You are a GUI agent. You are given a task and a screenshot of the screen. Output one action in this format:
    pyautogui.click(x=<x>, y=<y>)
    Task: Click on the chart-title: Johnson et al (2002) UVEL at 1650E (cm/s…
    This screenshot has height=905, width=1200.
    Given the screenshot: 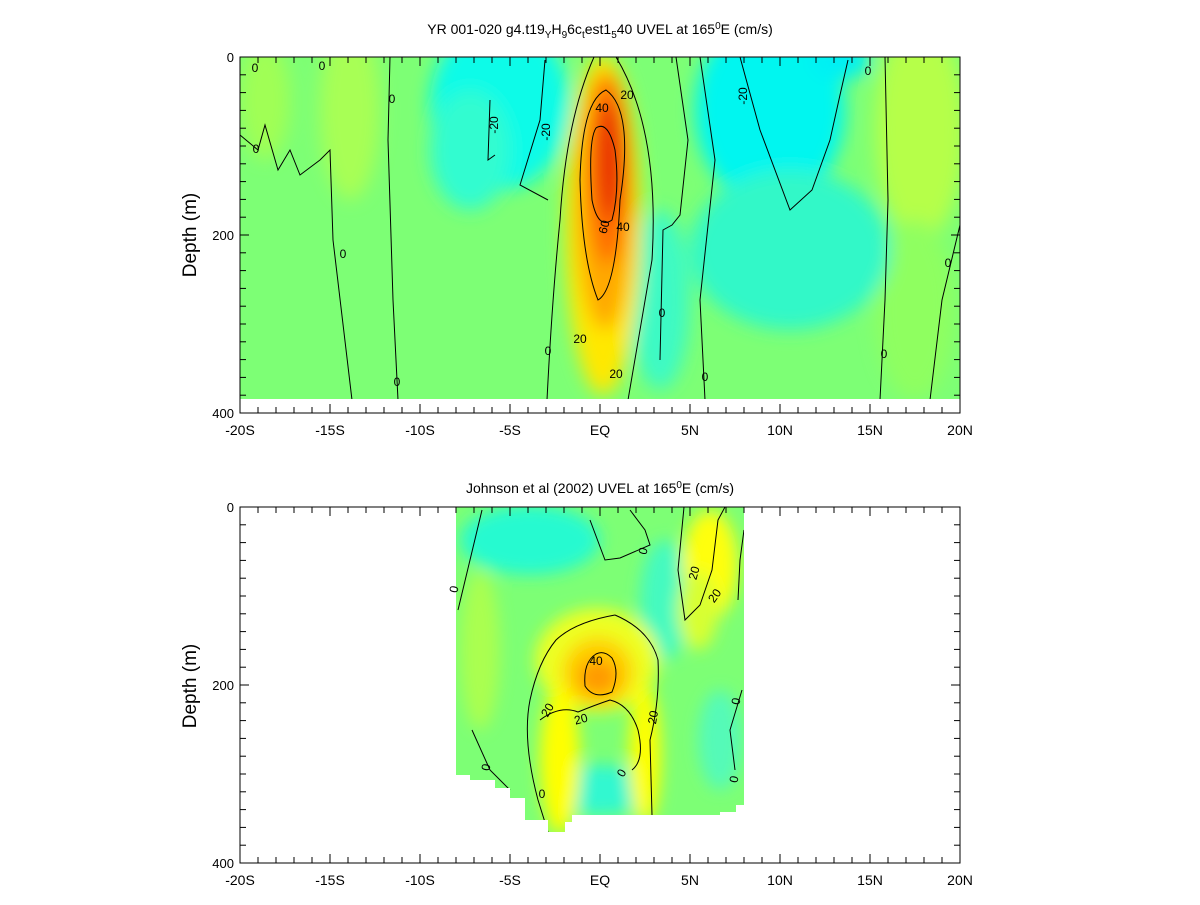 What is the action you would take?
    pyautogui.click(x=600, y=488)
    